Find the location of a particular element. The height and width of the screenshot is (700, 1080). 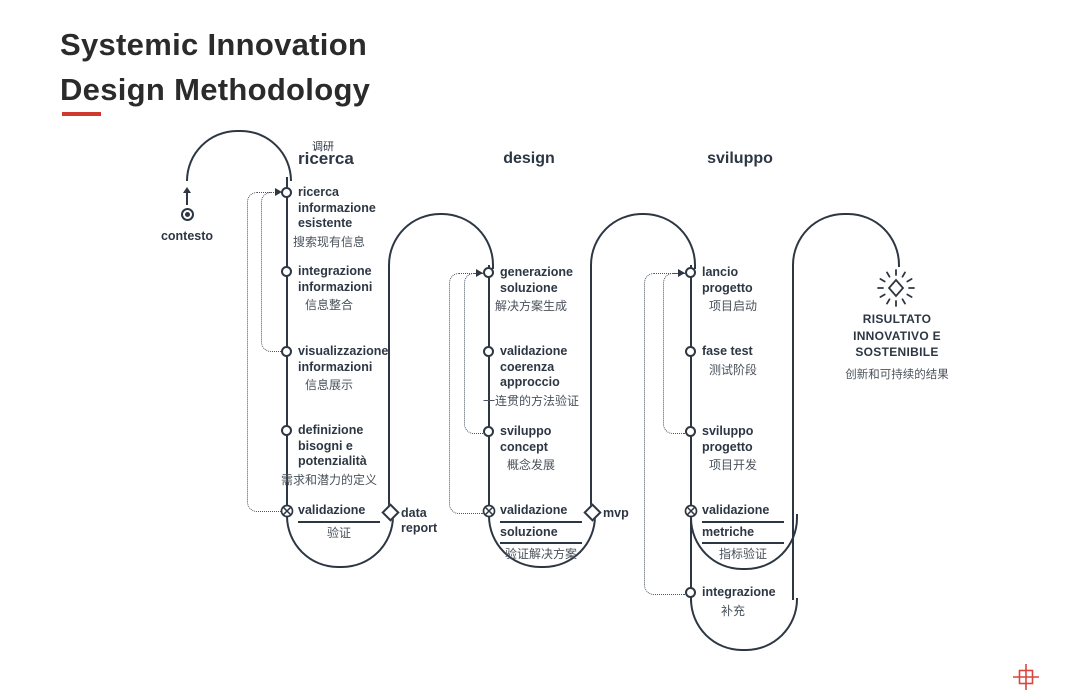

feedback-loop-design-validazione is located at coordinates (466, 393).